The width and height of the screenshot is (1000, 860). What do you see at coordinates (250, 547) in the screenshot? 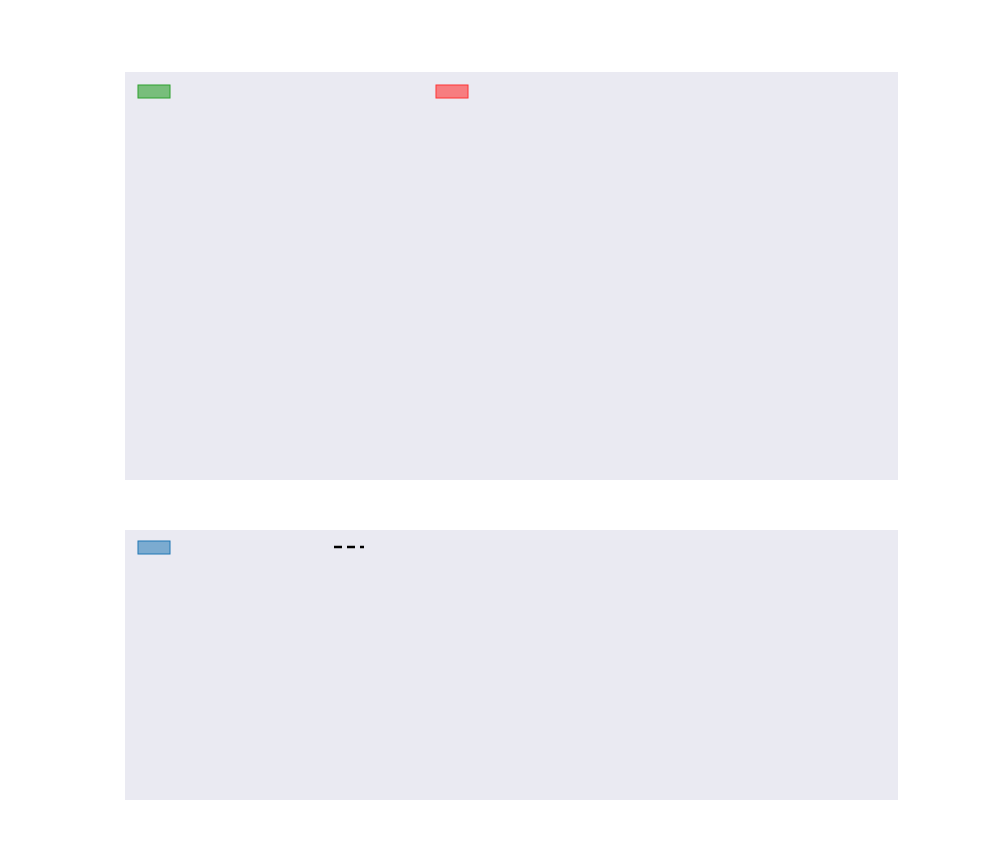
I see `bottom-legend` at bounding box center [250, 547].